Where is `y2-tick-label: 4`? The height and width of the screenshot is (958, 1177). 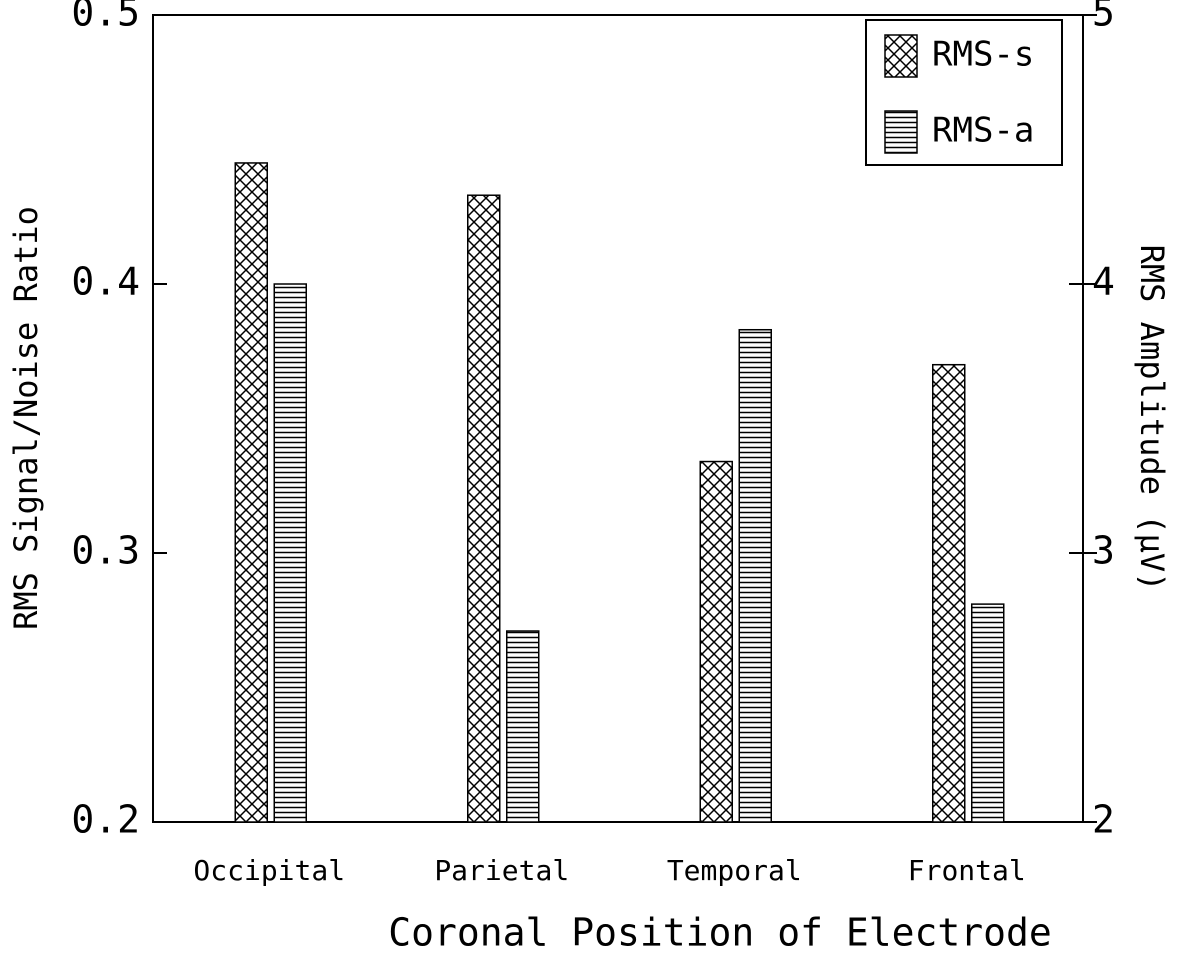 y2-tick-label: 4 is located at coordinates (1103, 282).